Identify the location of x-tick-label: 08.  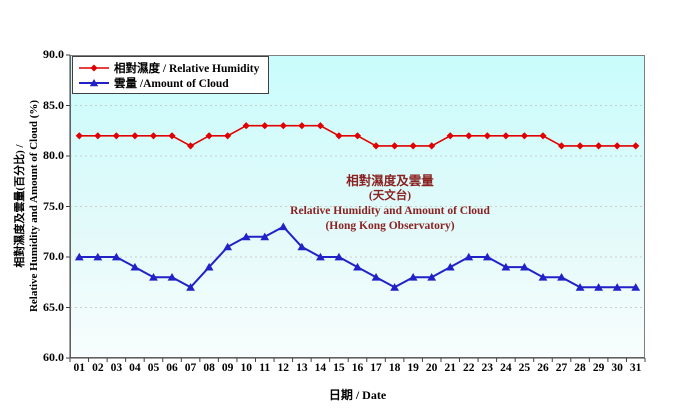
(209, 368).